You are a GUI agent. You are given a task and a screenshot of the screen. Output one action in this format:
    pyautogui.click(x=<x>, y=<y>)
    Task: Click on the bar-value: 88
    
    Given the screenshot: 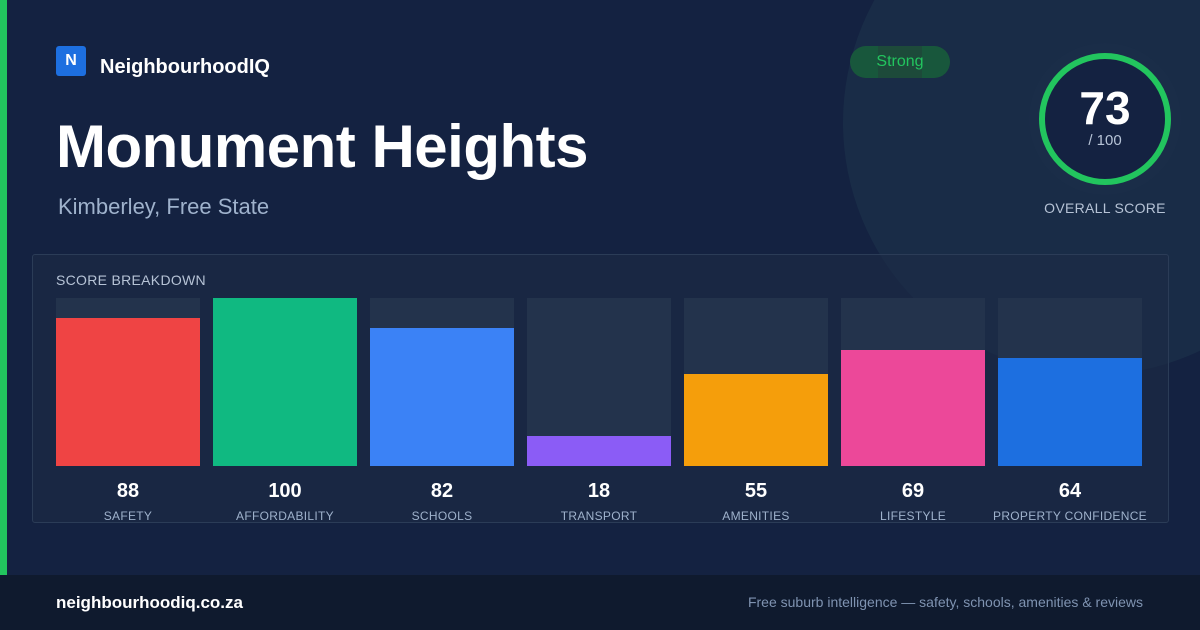 What is the action you would take?
    pyautogui.click(x=128, y=491)
    